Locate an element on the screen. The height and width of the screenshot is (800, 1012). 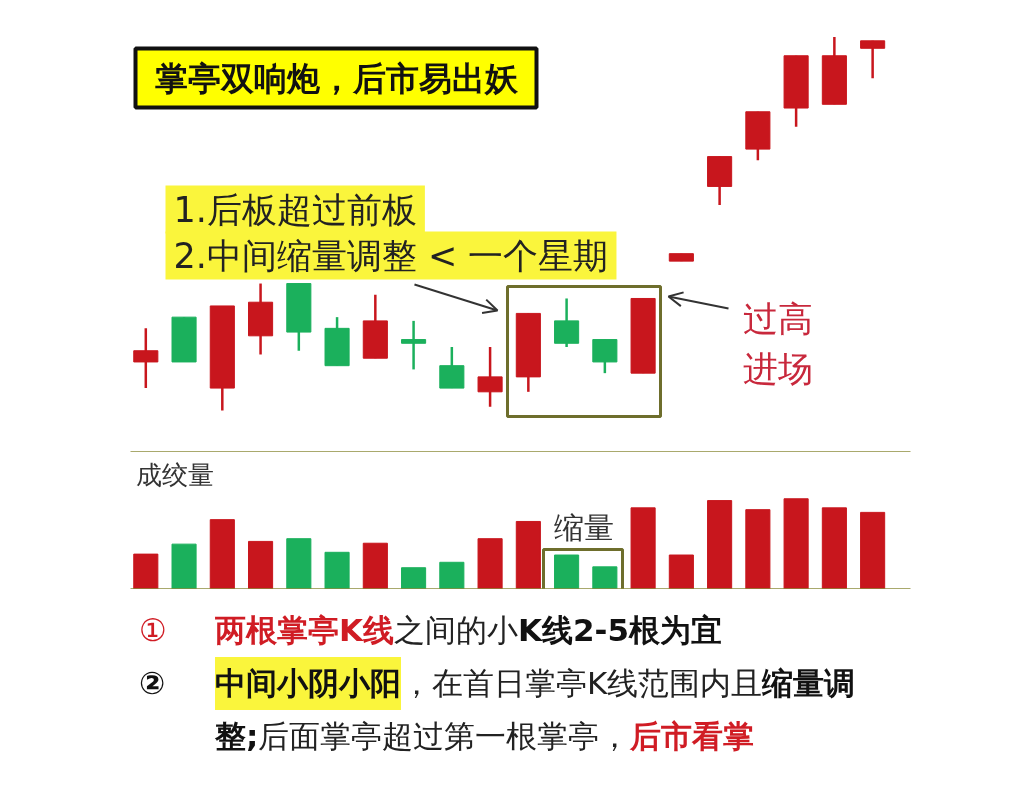
annotation: 2.中间缩量调整 < 一个星期 is located at coordinates (391, 255).